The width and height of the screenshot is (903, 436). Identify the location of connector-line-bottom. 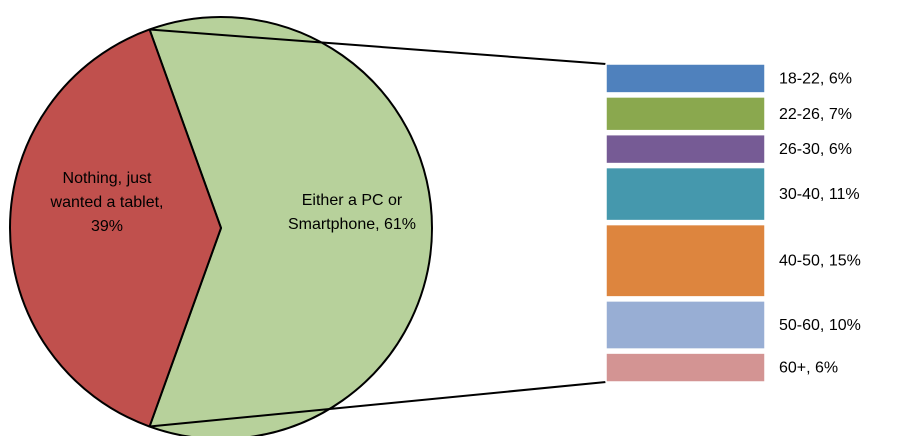
(378, 404).